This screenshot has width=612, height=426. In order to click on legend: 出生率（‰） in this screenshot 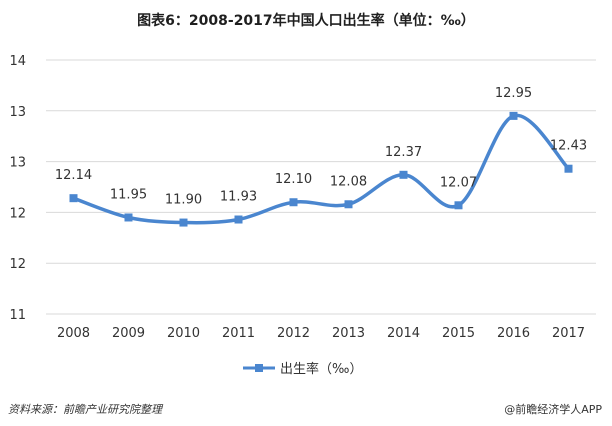, I will do `click(302, 369)`.